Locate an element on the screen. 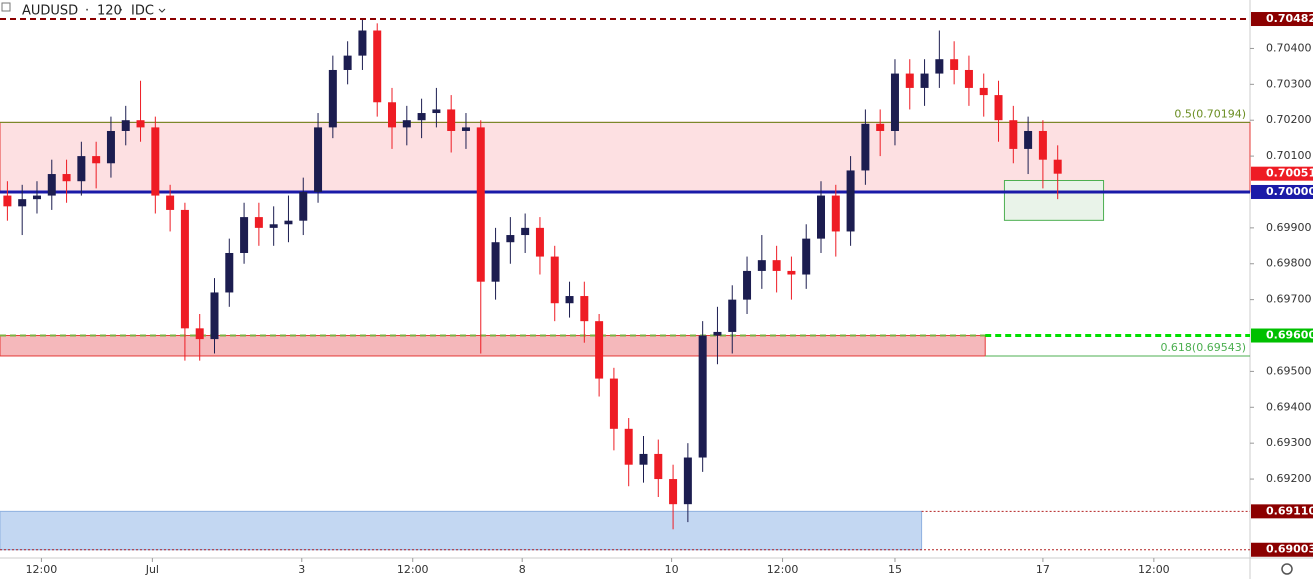 This screenshot has width=1313, height=579. y-tick-label: 0.70200 is located at coordinates (1289, 119).